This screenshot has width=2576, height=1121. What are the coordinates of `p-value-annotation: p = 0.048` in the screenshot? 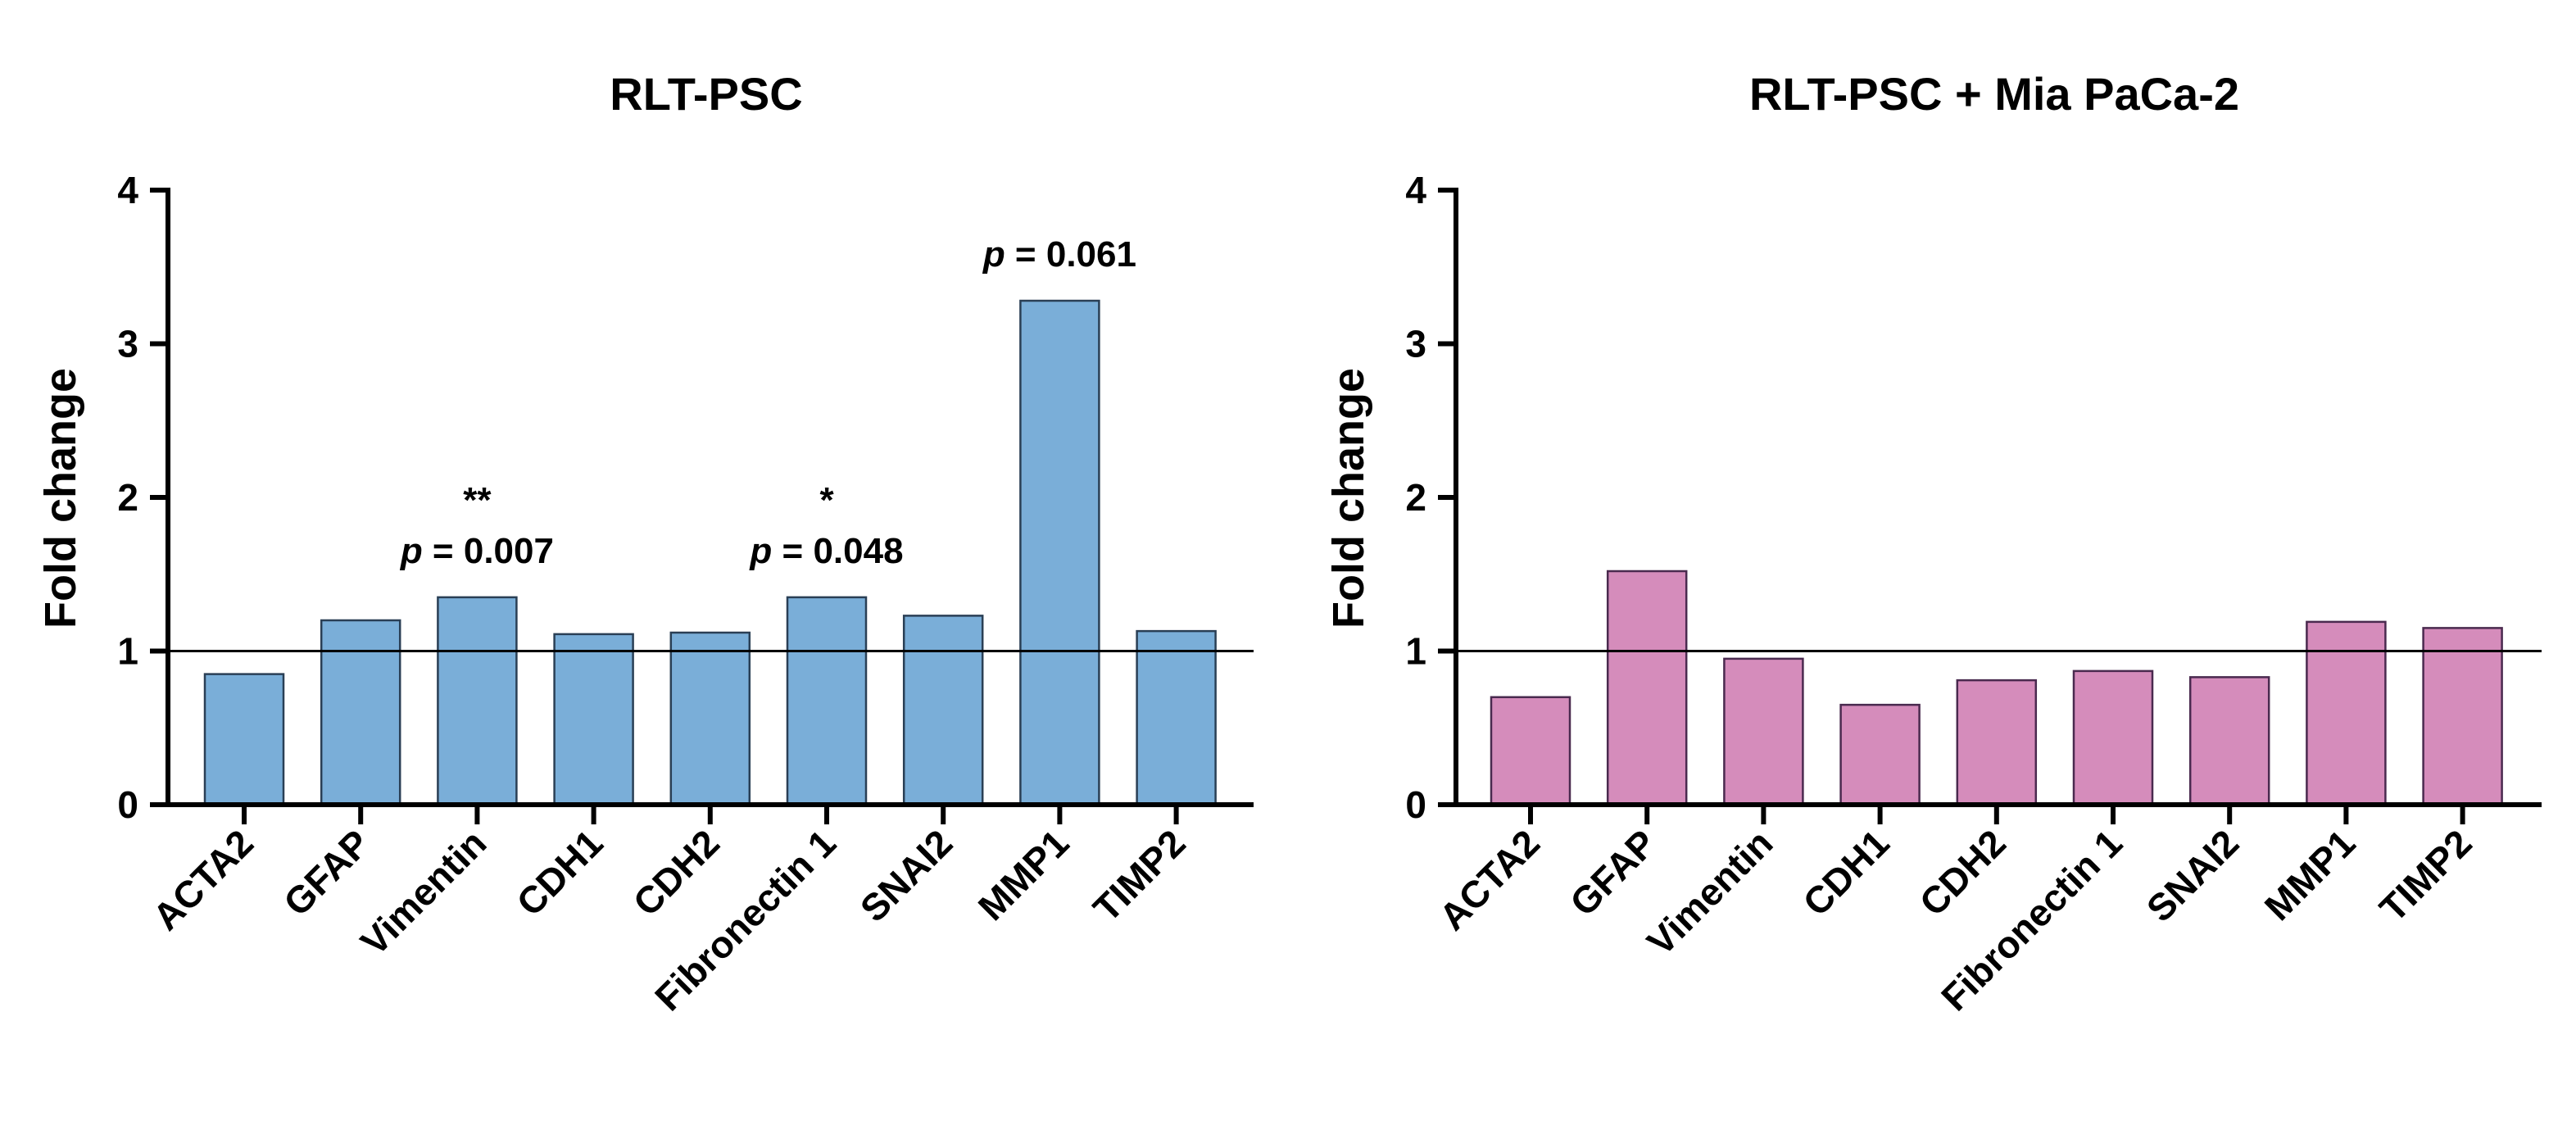 It's located at (826, 551).